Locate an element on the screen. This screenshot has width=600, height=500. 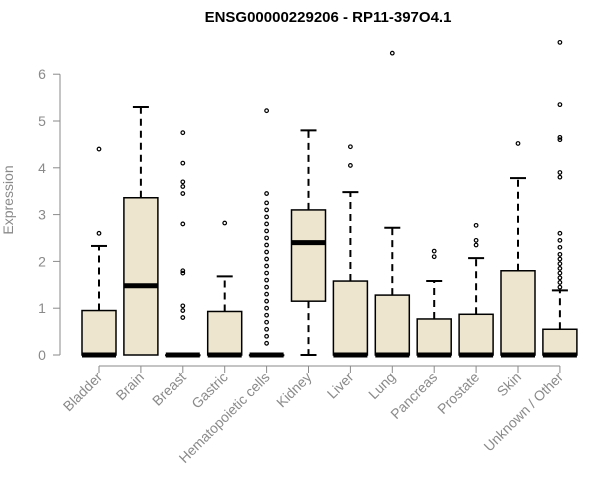
y-tick-label: 6 is located at coordinates (42, 74).